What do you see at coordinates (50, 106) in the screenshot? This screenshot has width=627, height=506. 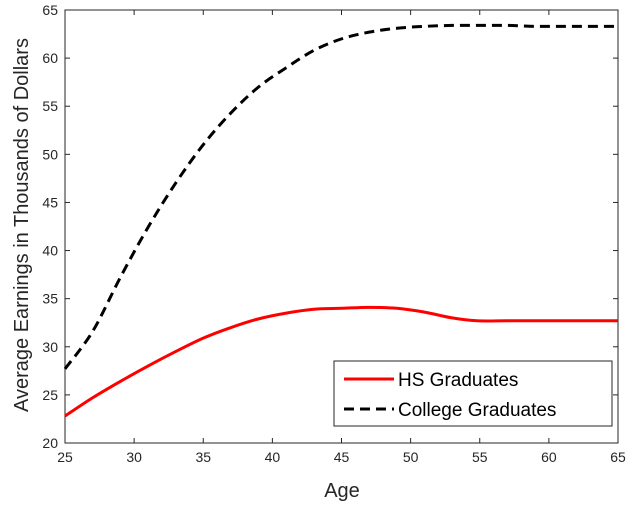 I see `y-tick-label: 55` at bounding box center [50, 106].